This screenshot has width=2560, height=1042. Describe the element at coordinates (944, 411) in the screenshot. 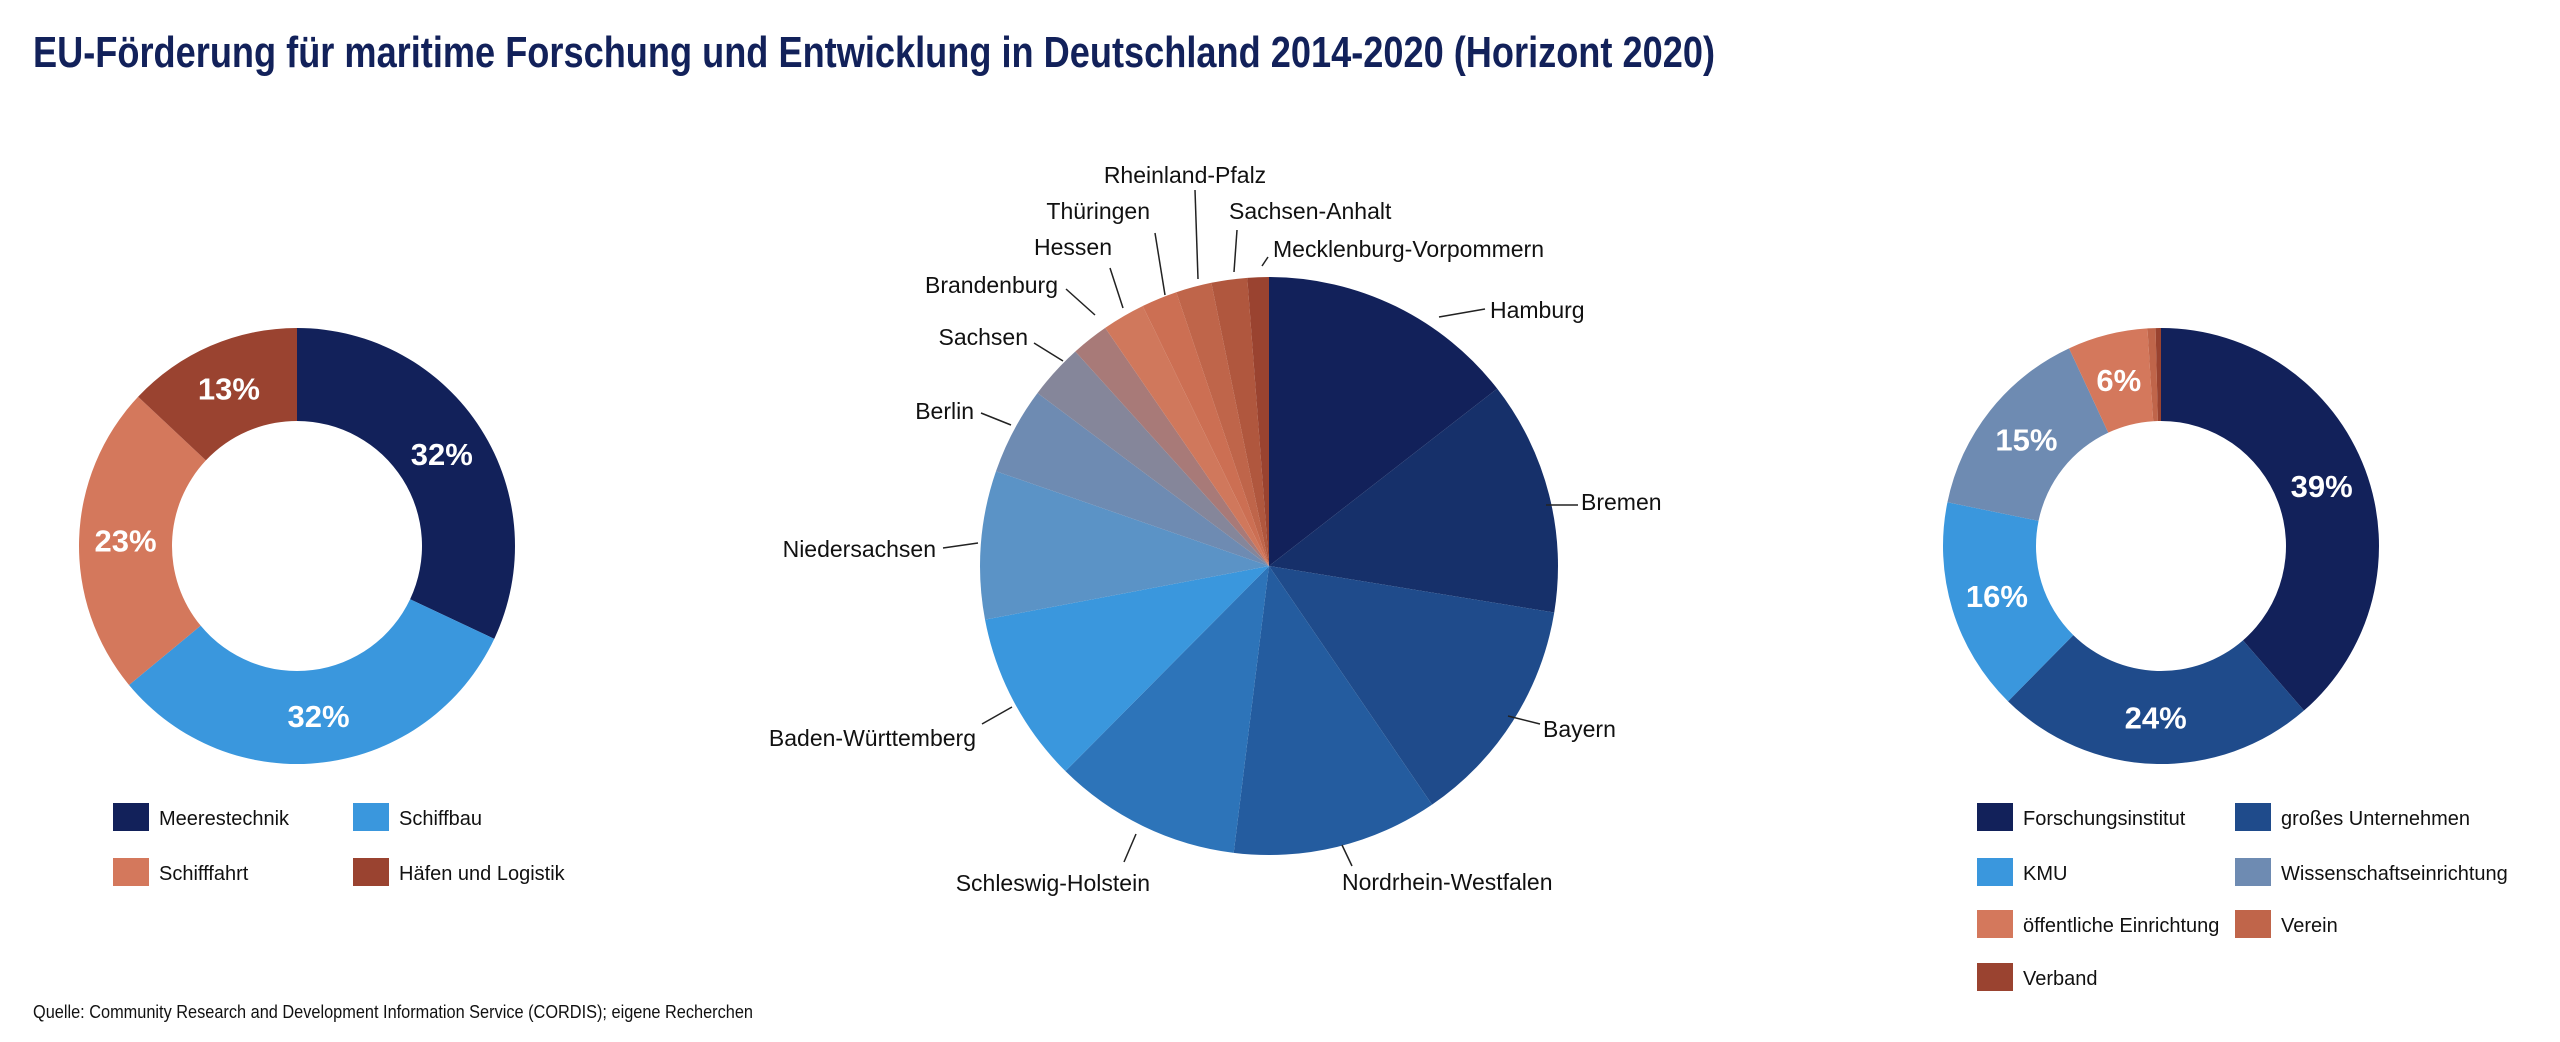

I see `category-label-berlin: Berlin` at that location.